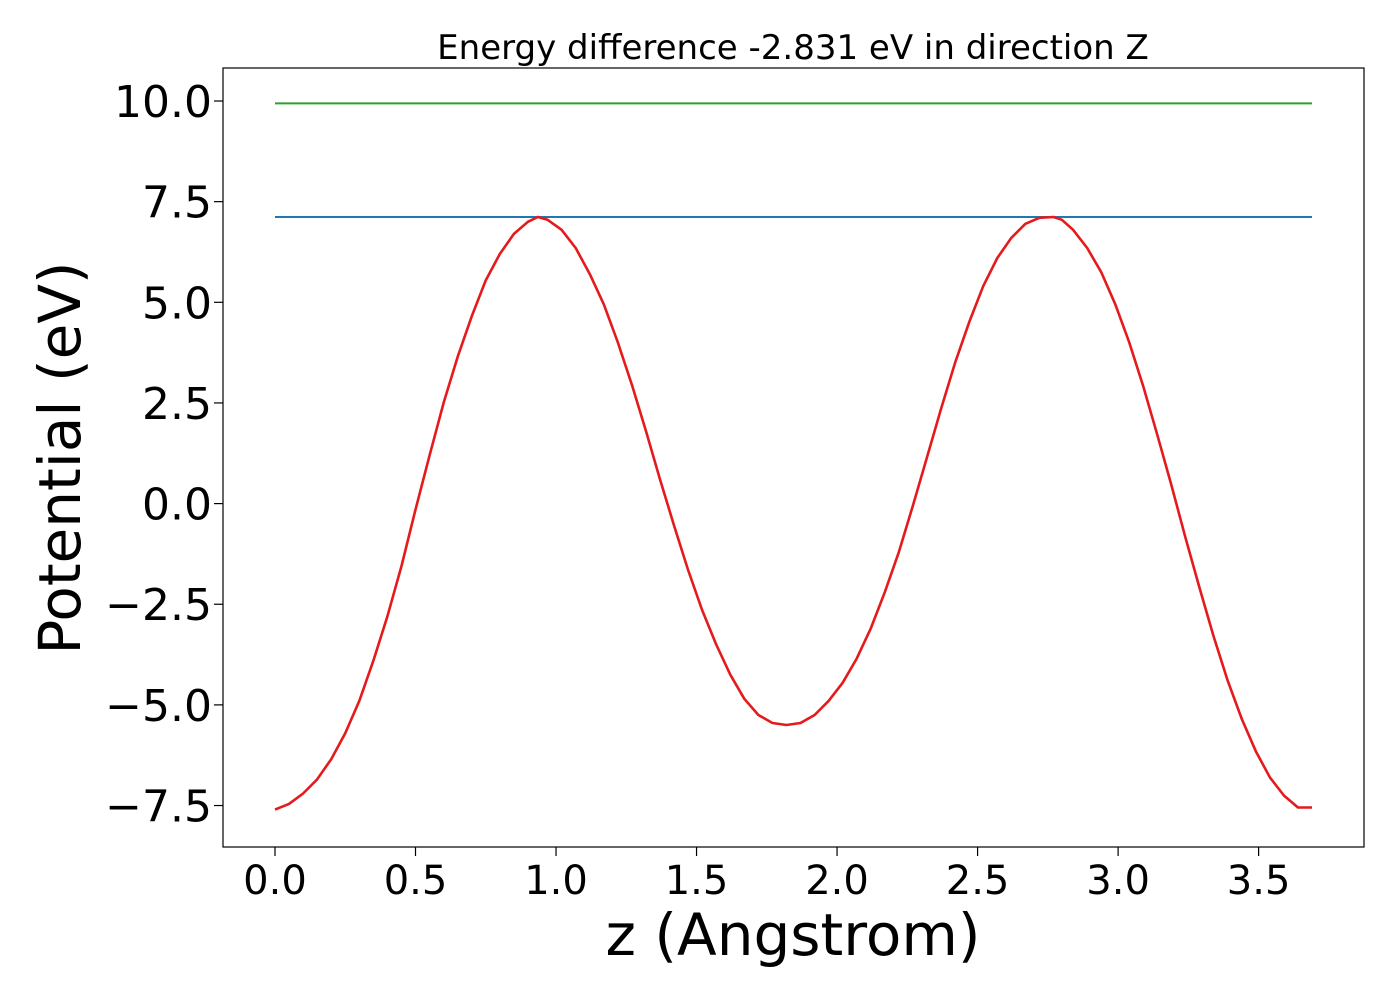 Image resolution: width=1400 pixels, height=1000 pixels. Describe the element at coordinates (158, 605) in the screenshot. I see `y-tick-label: −2.5` at that location.